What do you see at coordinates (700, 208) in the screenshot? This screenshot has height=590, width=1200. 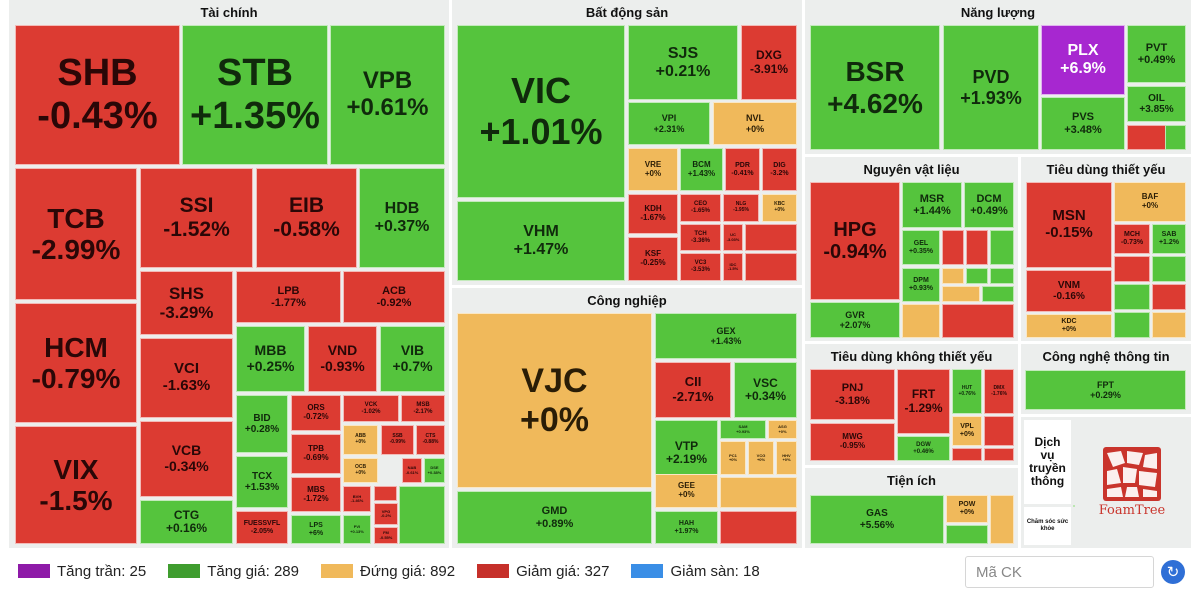 I see `stock-tile-ceo: CEO -1.65%` at bounding box center [700, 208].